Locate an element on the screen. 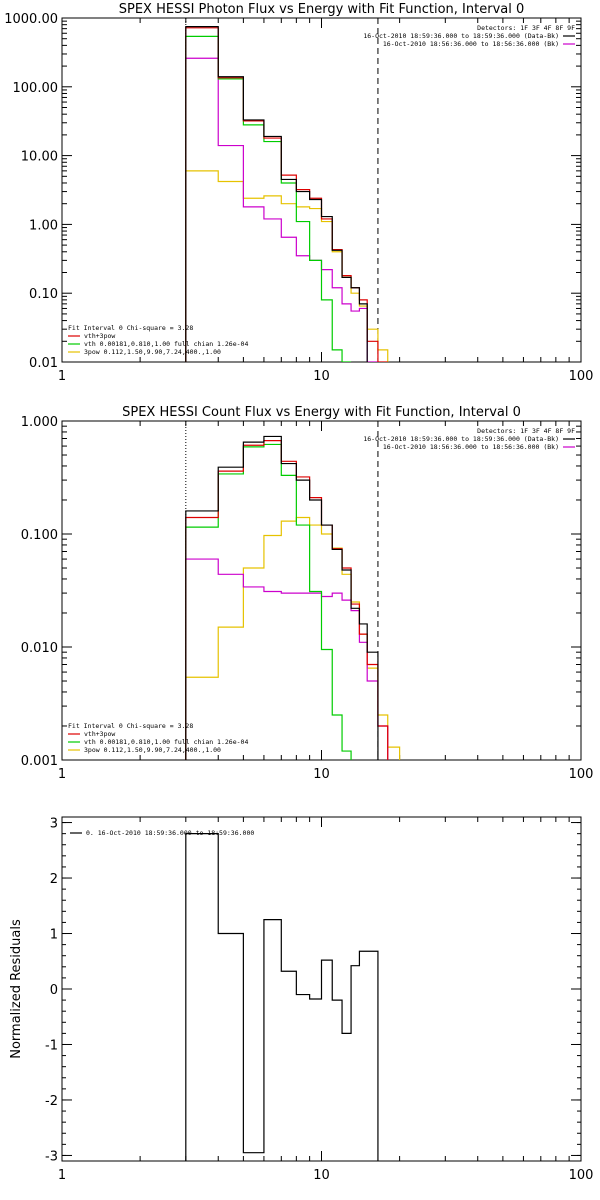  y-tick-label: 1 is located at coordinates (54, 935).